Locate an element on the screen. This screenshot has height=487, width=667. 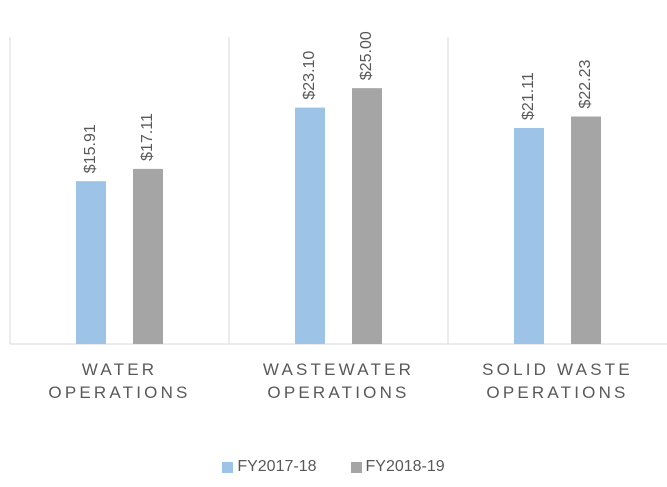
value-label: $22.23 is located at coordinates (585, 83).